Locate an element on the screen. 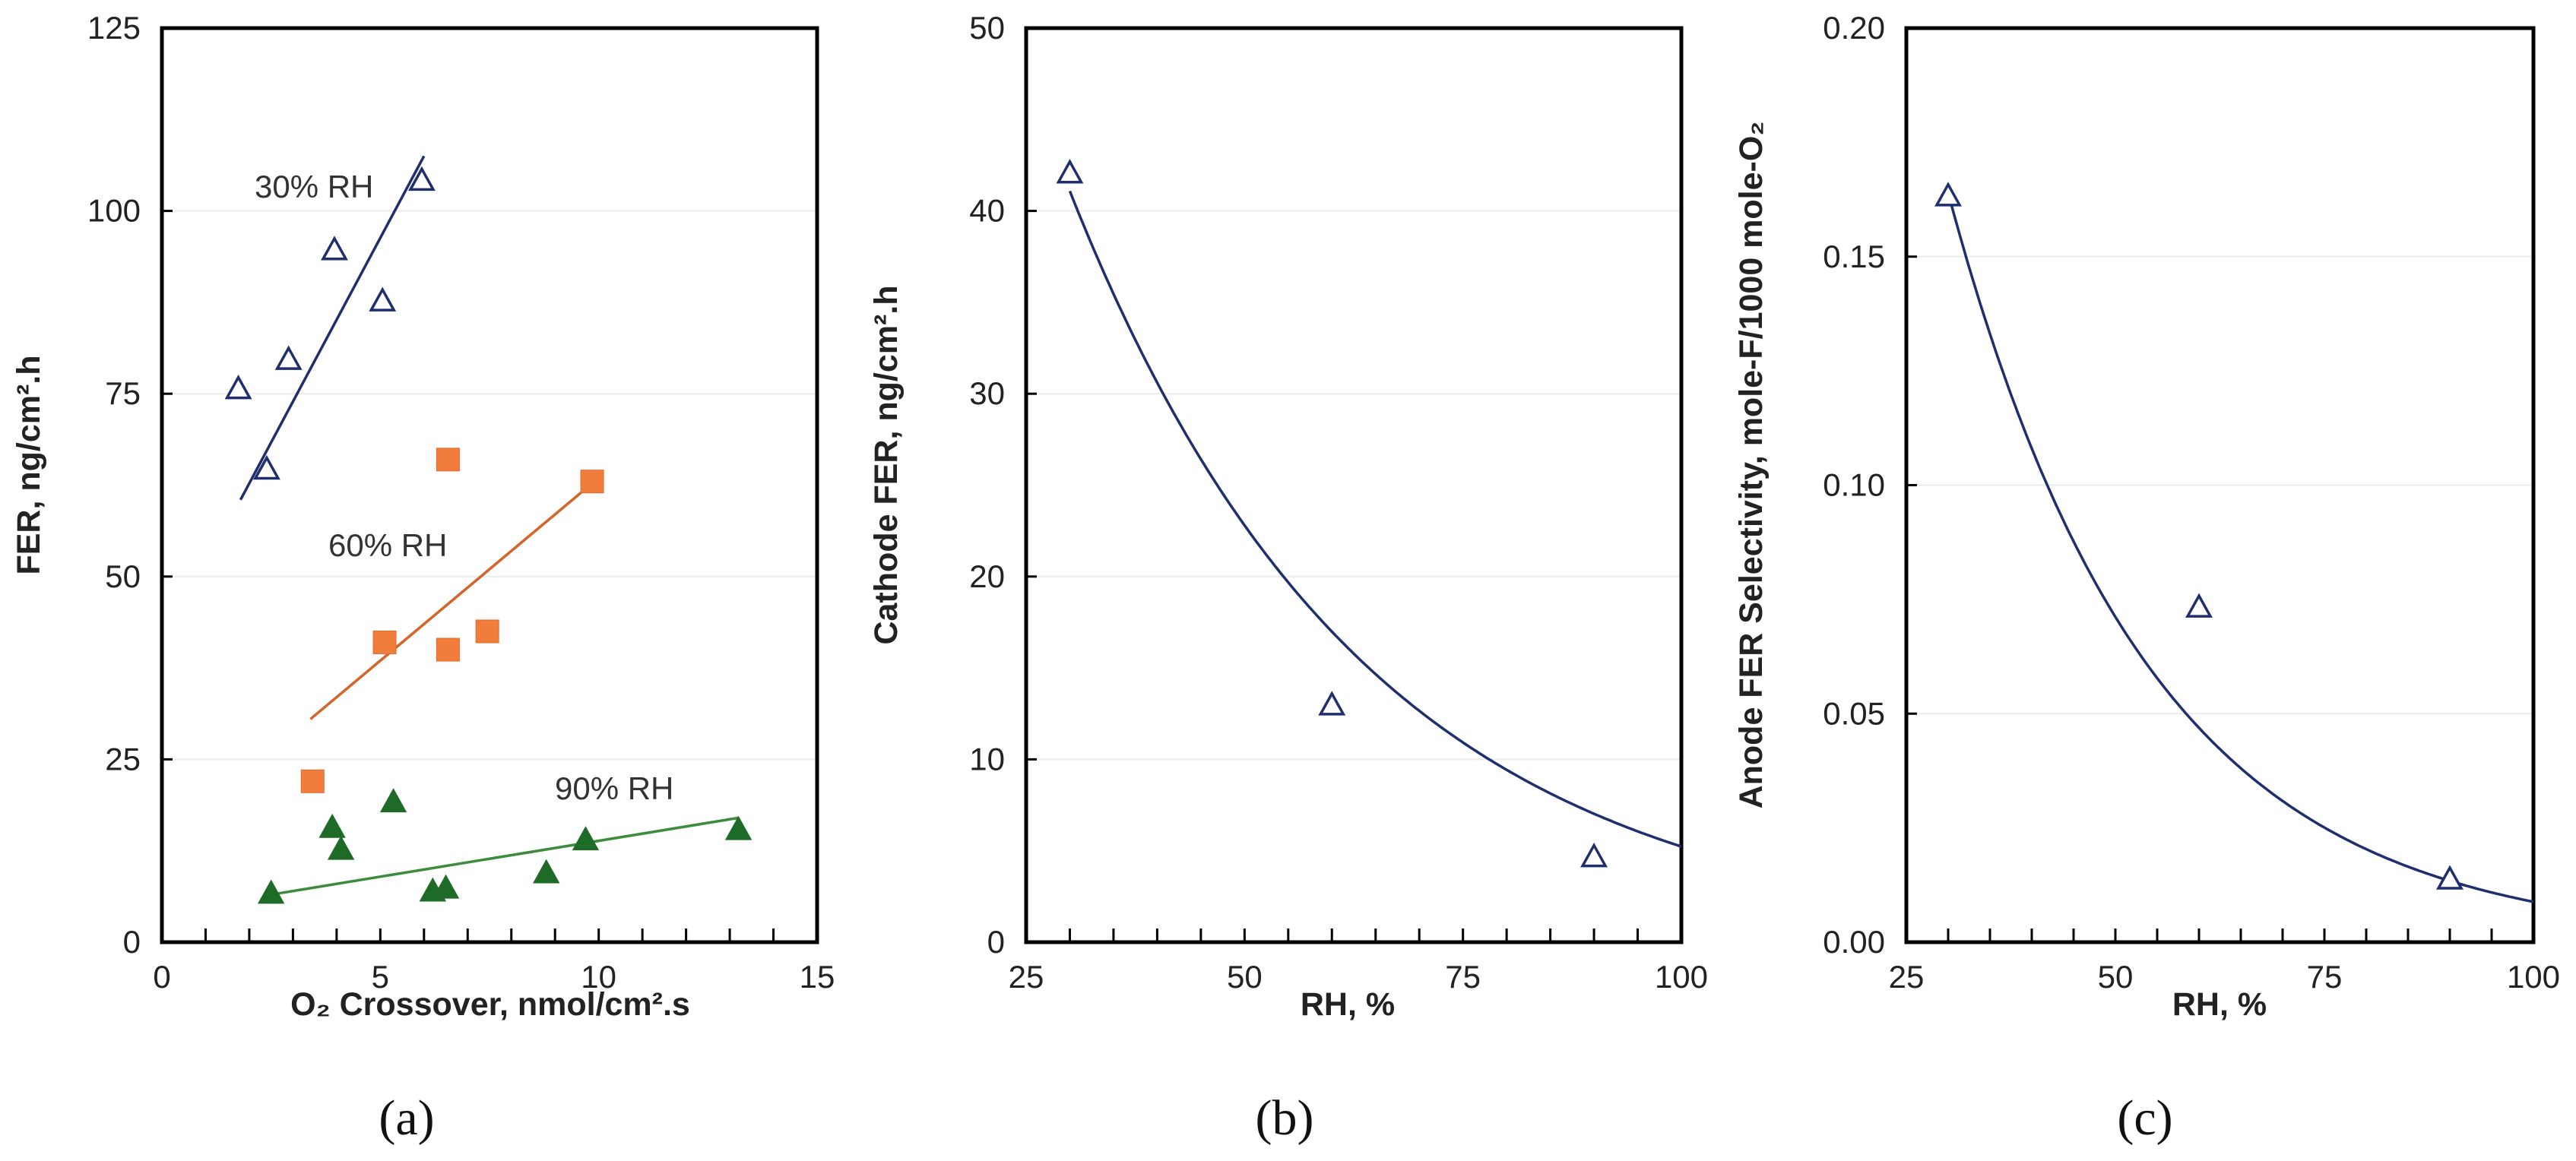  panel-a-y-tick-label: 75 is located at coordinates (123, 393).